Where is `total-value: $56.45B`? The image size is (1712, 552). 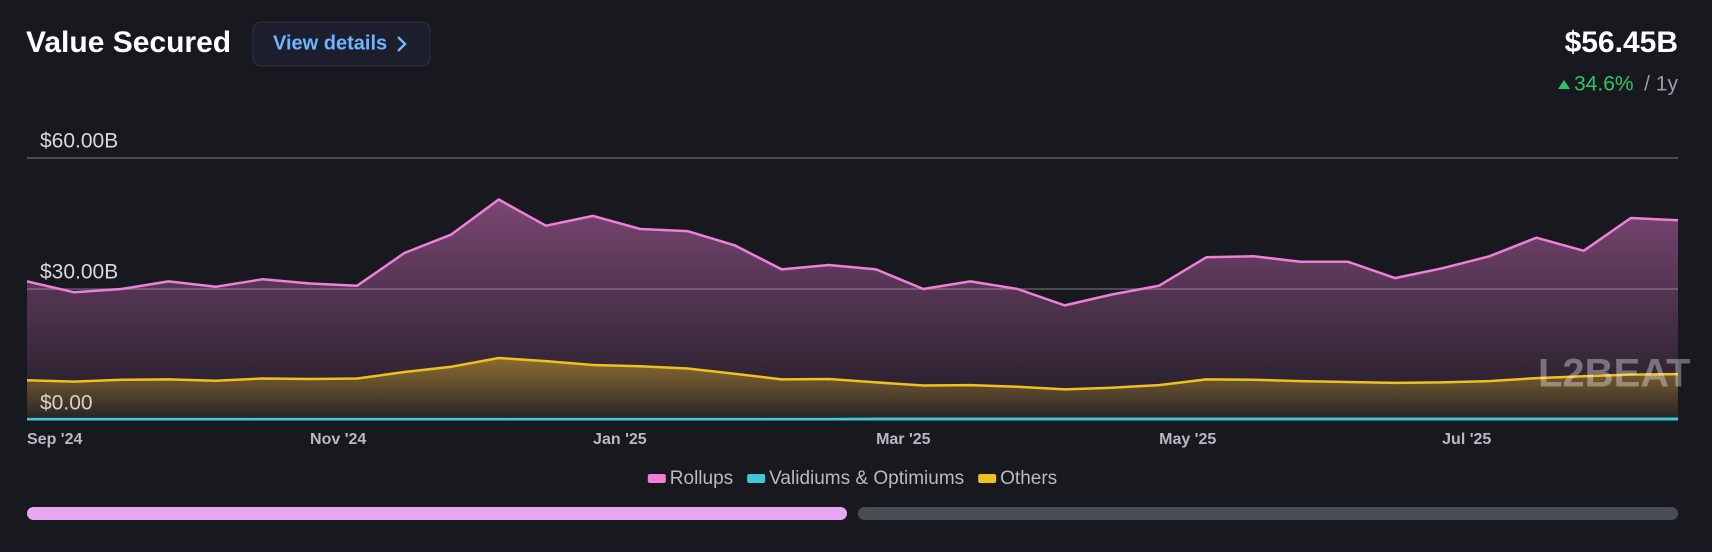
total-value: $56.45B is located at coordinates (1621, 42).